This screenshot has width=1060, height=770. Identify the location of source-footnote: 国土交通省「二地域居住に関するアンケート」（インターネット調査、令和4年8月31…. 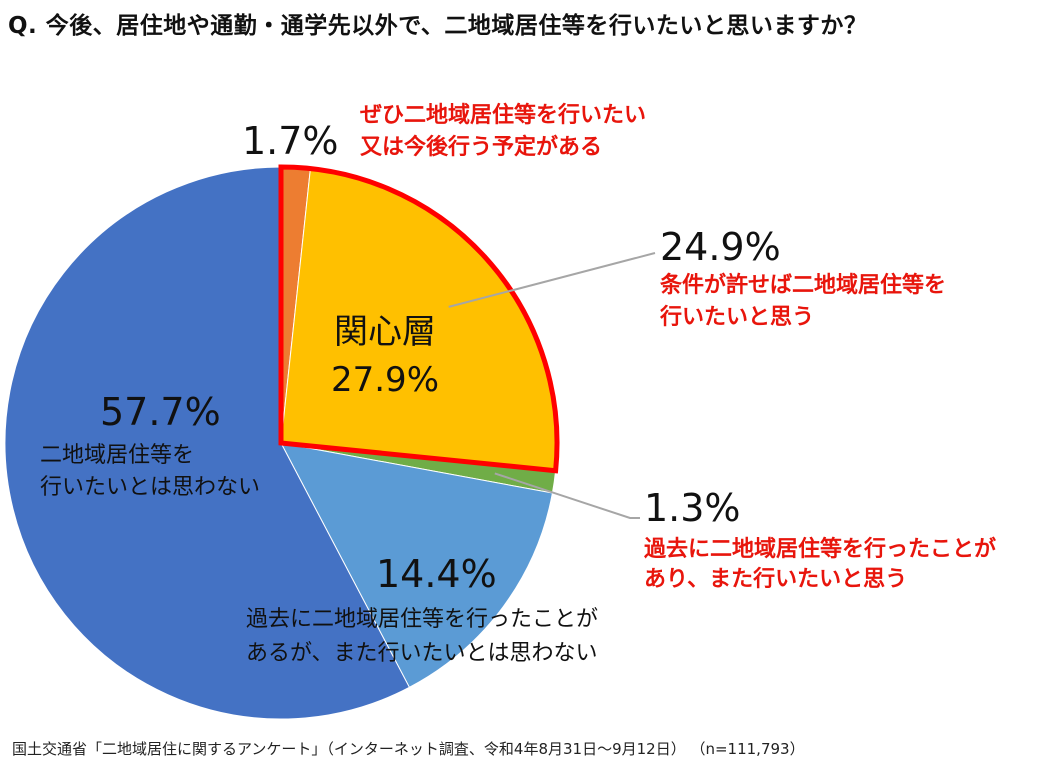
(408, 749).